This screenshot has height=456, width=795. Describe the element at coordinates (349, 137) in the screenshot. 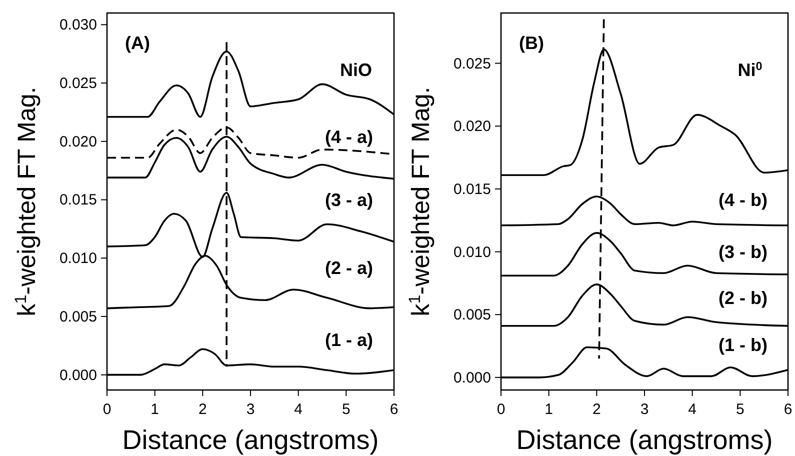

I see `annotation: (4 - a)` at that location.